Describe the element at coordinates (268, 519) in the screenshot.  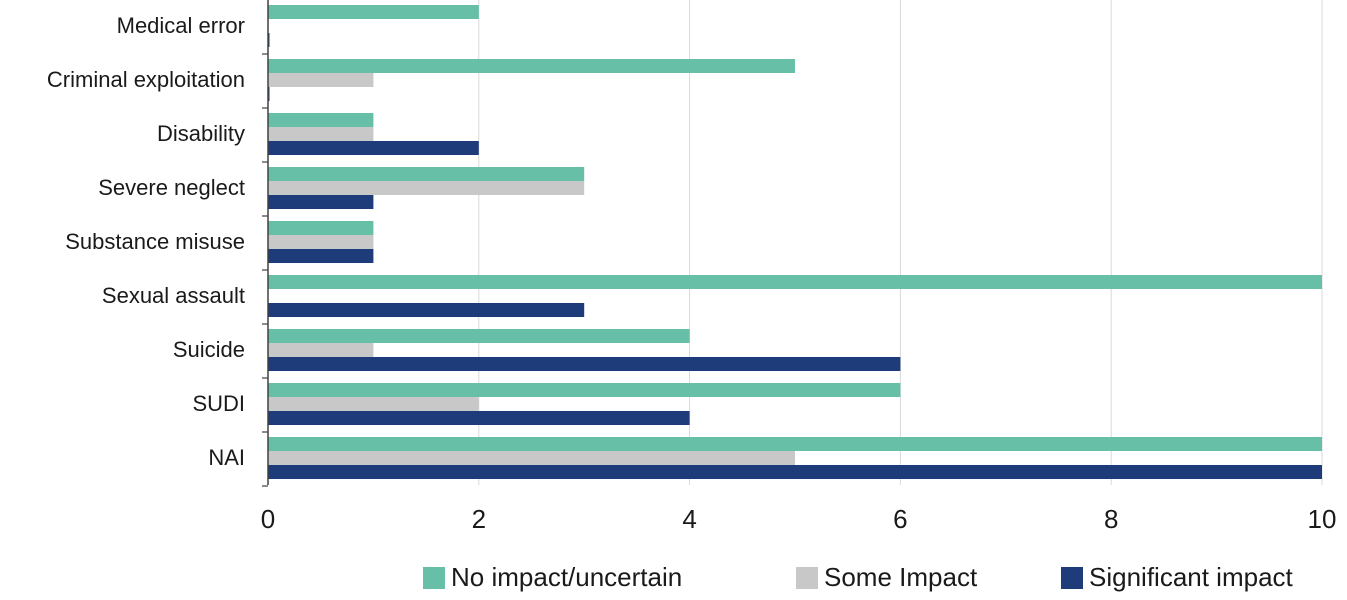
I see `x-tick-label: 0` at that location.